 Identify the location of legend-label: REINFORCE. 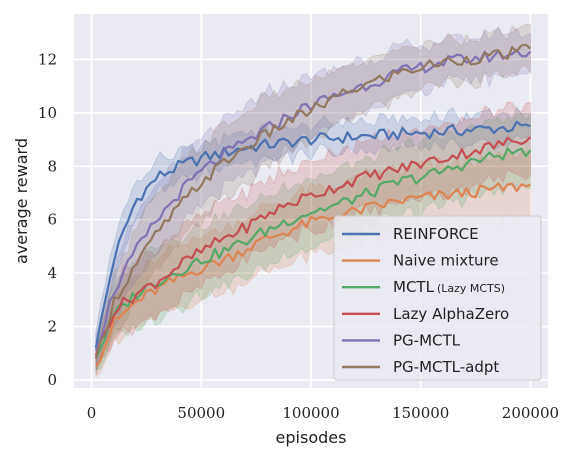
(436, 234).